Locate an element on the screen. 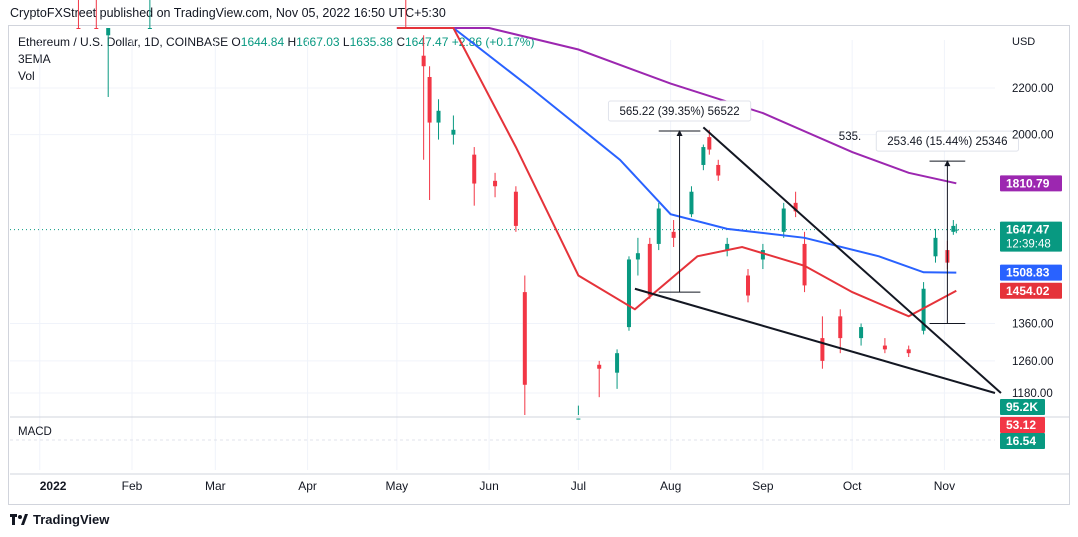 This screenshot has height=537, width=1078. open-label: O is located at coordinates (236, 42).